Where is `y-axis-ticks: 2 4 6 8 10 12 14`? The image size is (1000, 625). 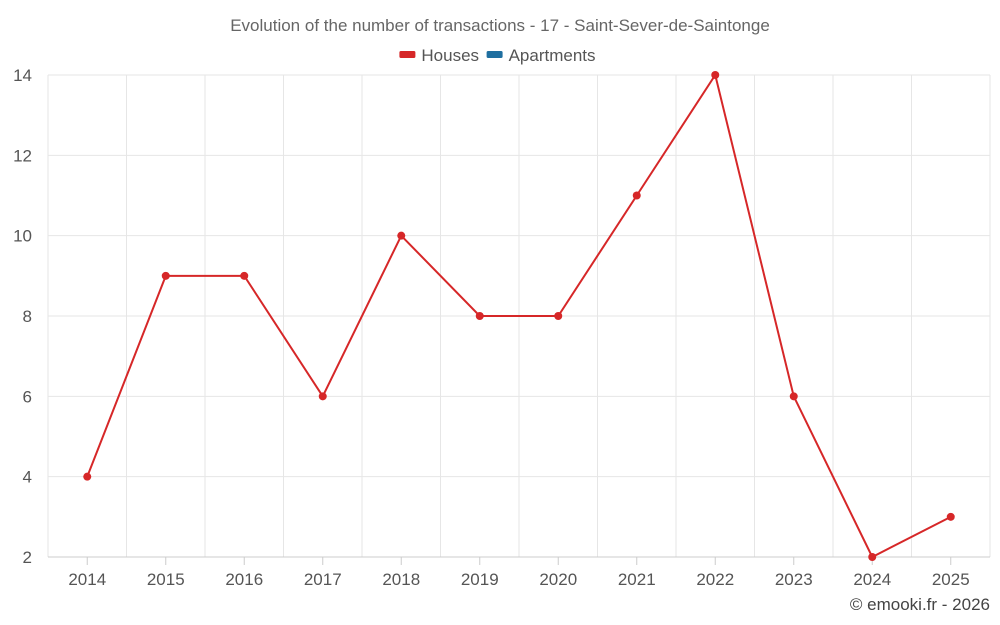 y-axis-ticks: 2 4 6 8 10 12 14 is located at coordinates (22, 316).